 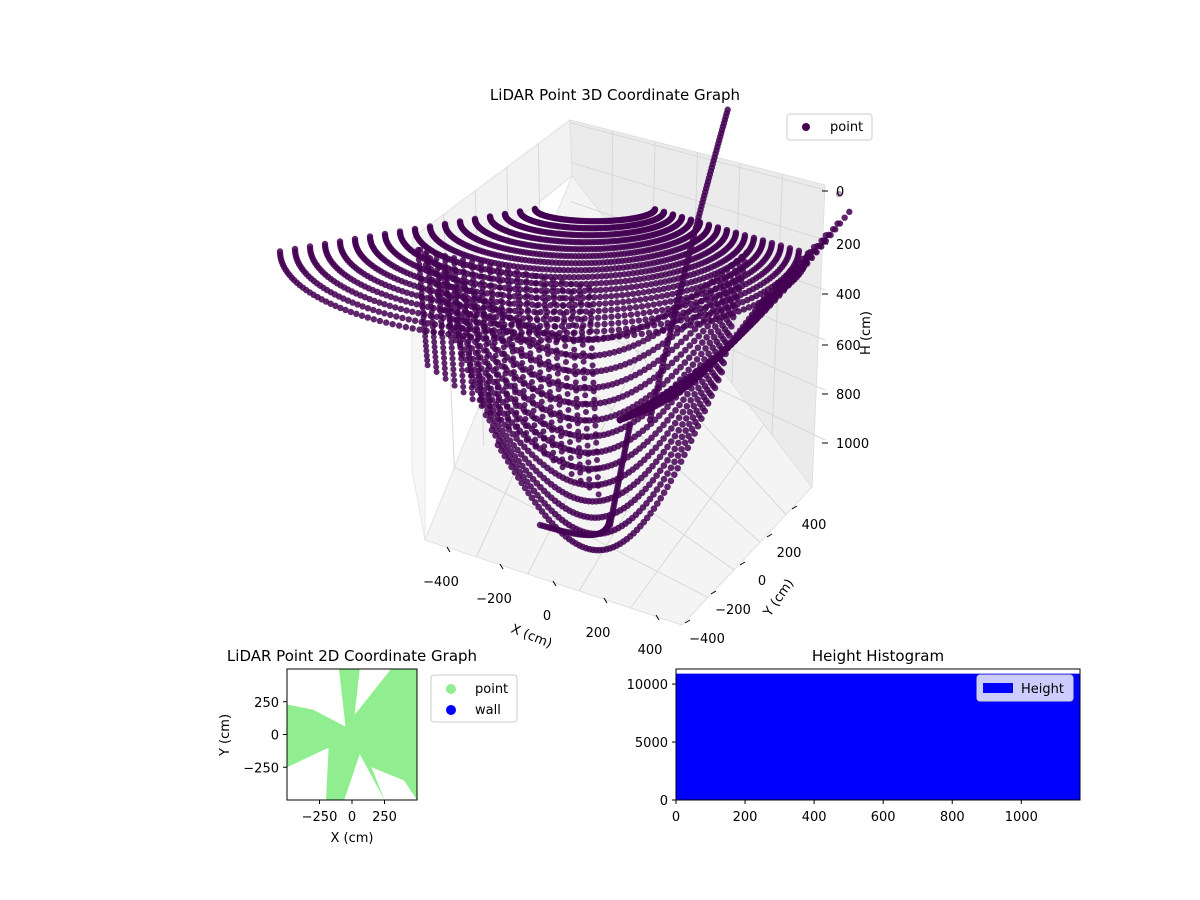 I want to click on y-tick-label: 10000, so click(x=647, y=685).